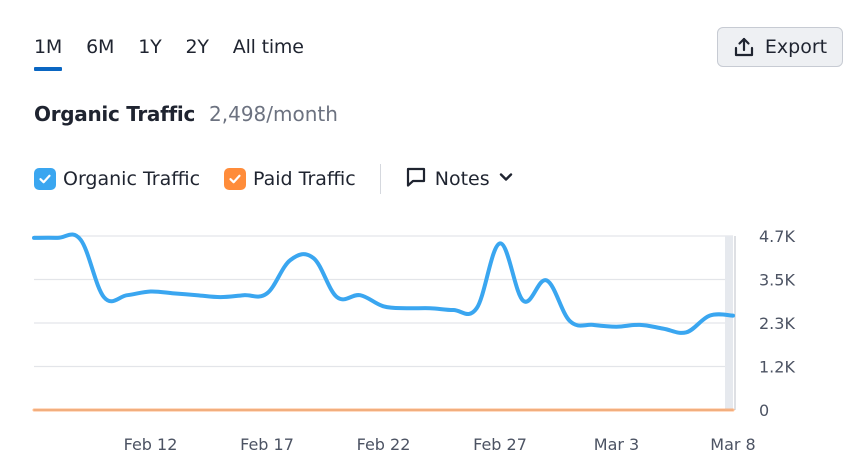  I want to click on metric-value: 2,498/month, so click(273, 114).